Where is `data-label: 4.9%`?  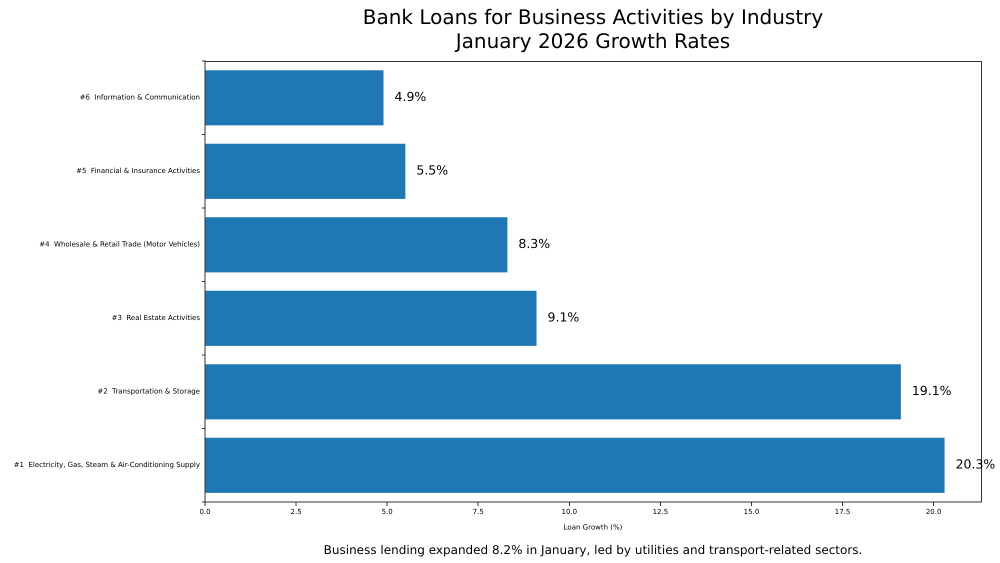
data-label: 4.9% is located at coordinates (410, 96).